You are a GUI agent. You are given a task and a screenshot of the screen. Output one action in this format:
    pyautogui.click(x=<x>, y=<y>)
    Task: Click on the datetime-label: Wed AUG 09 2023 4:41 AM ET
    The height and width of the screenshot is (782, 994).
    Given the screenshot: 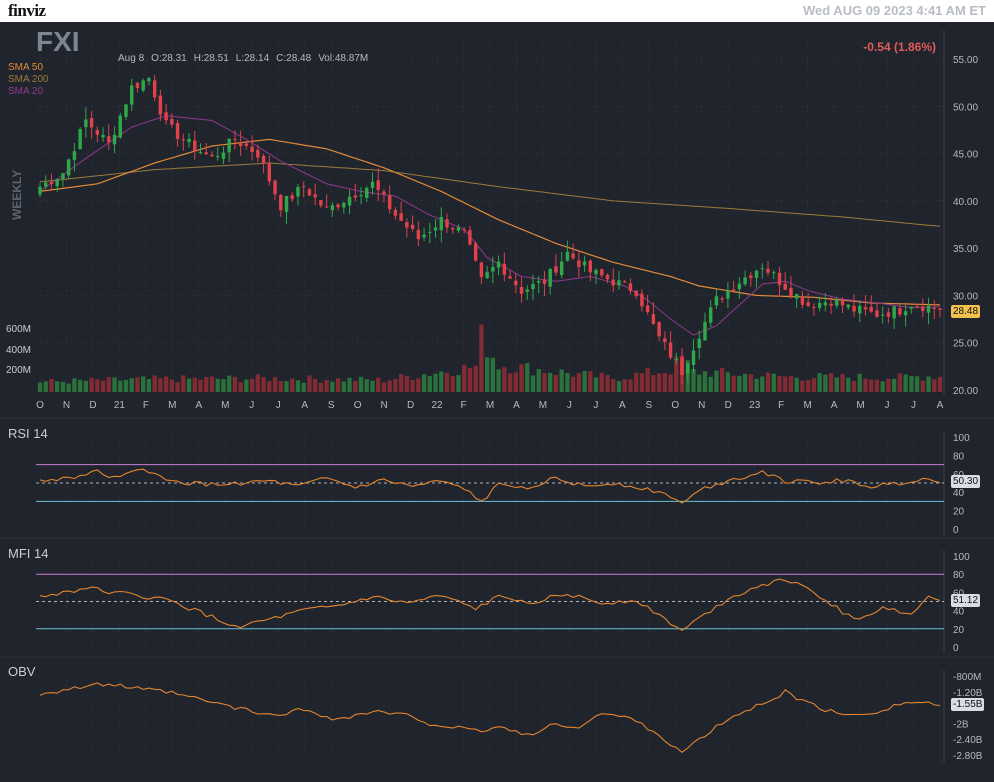 What is the action you would take?
    pyautogui.click(x=894, y=10)
    